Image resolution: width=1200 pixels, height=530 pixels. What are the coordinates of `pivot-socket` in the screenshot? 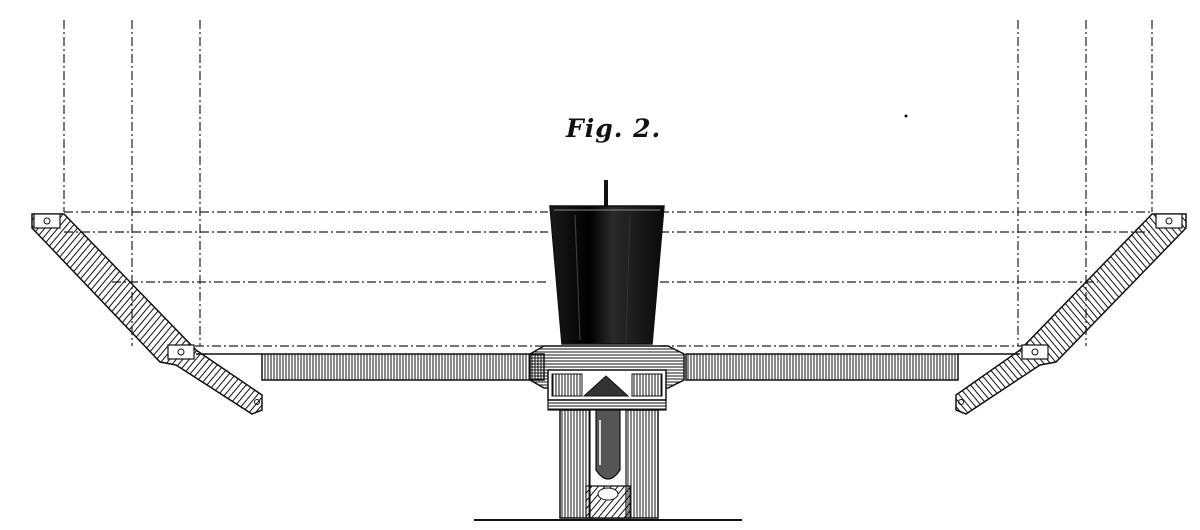 It's located at (609, 464).